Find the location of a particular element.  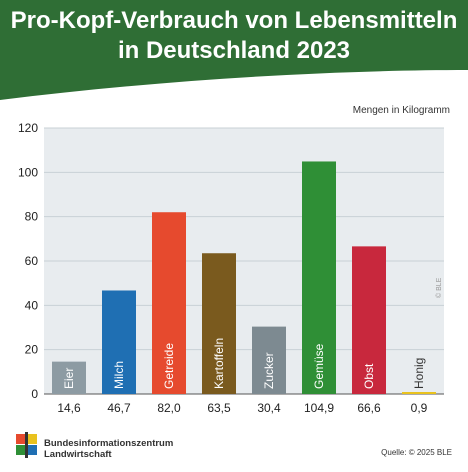

bar-value-label: 46,7 is located at coordinates (119, 408).